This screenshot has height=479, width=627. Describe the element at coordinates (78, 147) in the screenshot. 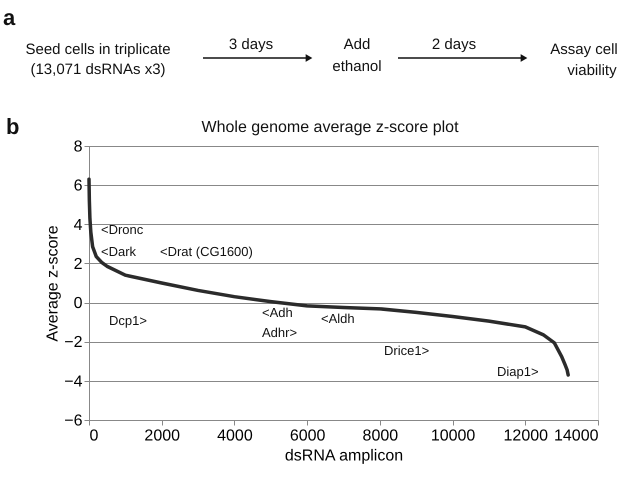

I see `y-tick-label: 8` at that location.